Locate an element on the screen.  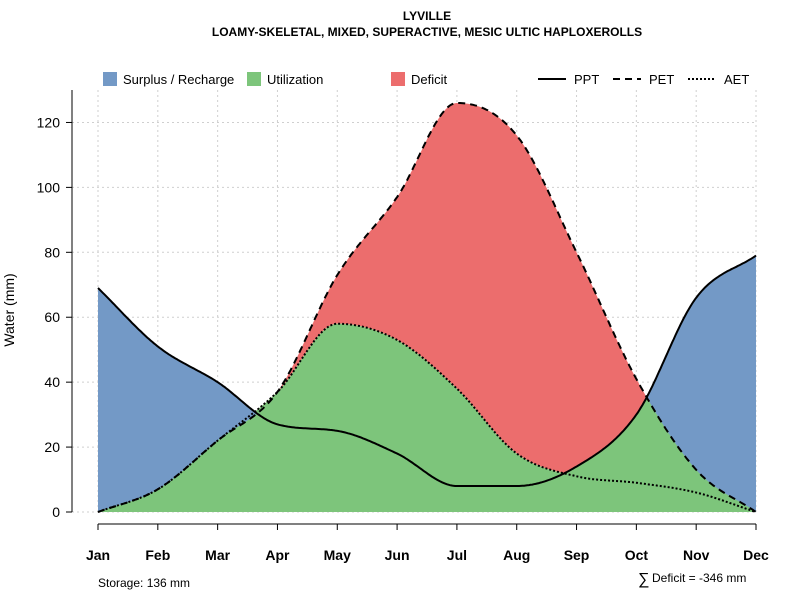
x-tick-label: Aug is located at coordinates (516, 555).